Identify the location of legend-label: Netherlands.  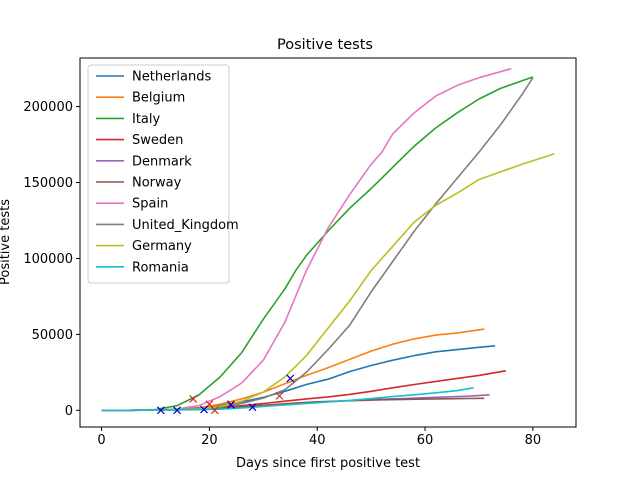
(171, 77).